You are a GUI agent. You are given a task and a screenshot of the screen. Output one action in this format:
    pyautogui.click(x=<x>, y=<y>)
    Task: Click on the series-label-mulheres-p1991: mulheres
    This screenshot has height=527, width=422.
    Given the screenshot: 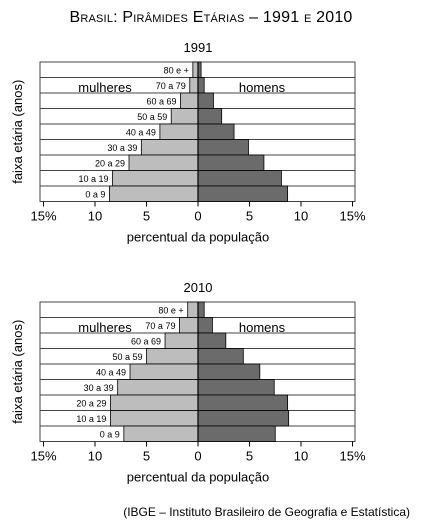 What is the action you would take?
    pyautogui.click(x=105, y=87)
    